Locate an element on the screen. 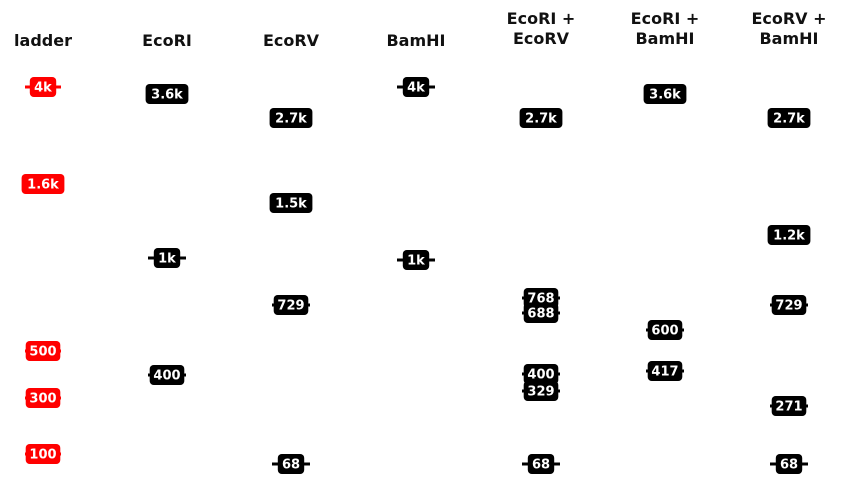  lane-title-line: EcoRV + is located at coordinates (788, 18).